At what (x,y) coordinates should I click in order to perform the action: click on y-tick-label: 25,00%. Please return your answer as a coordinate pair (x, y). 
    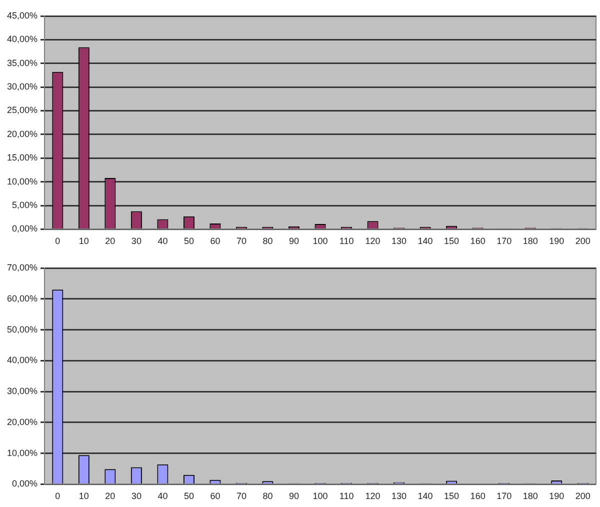
    Looking at the image, I should click on (22, 110).